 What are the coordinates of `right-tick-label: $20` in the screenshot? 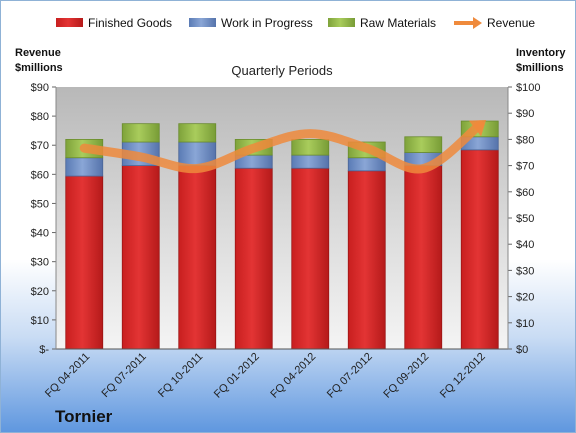 It's located at (525, 298).